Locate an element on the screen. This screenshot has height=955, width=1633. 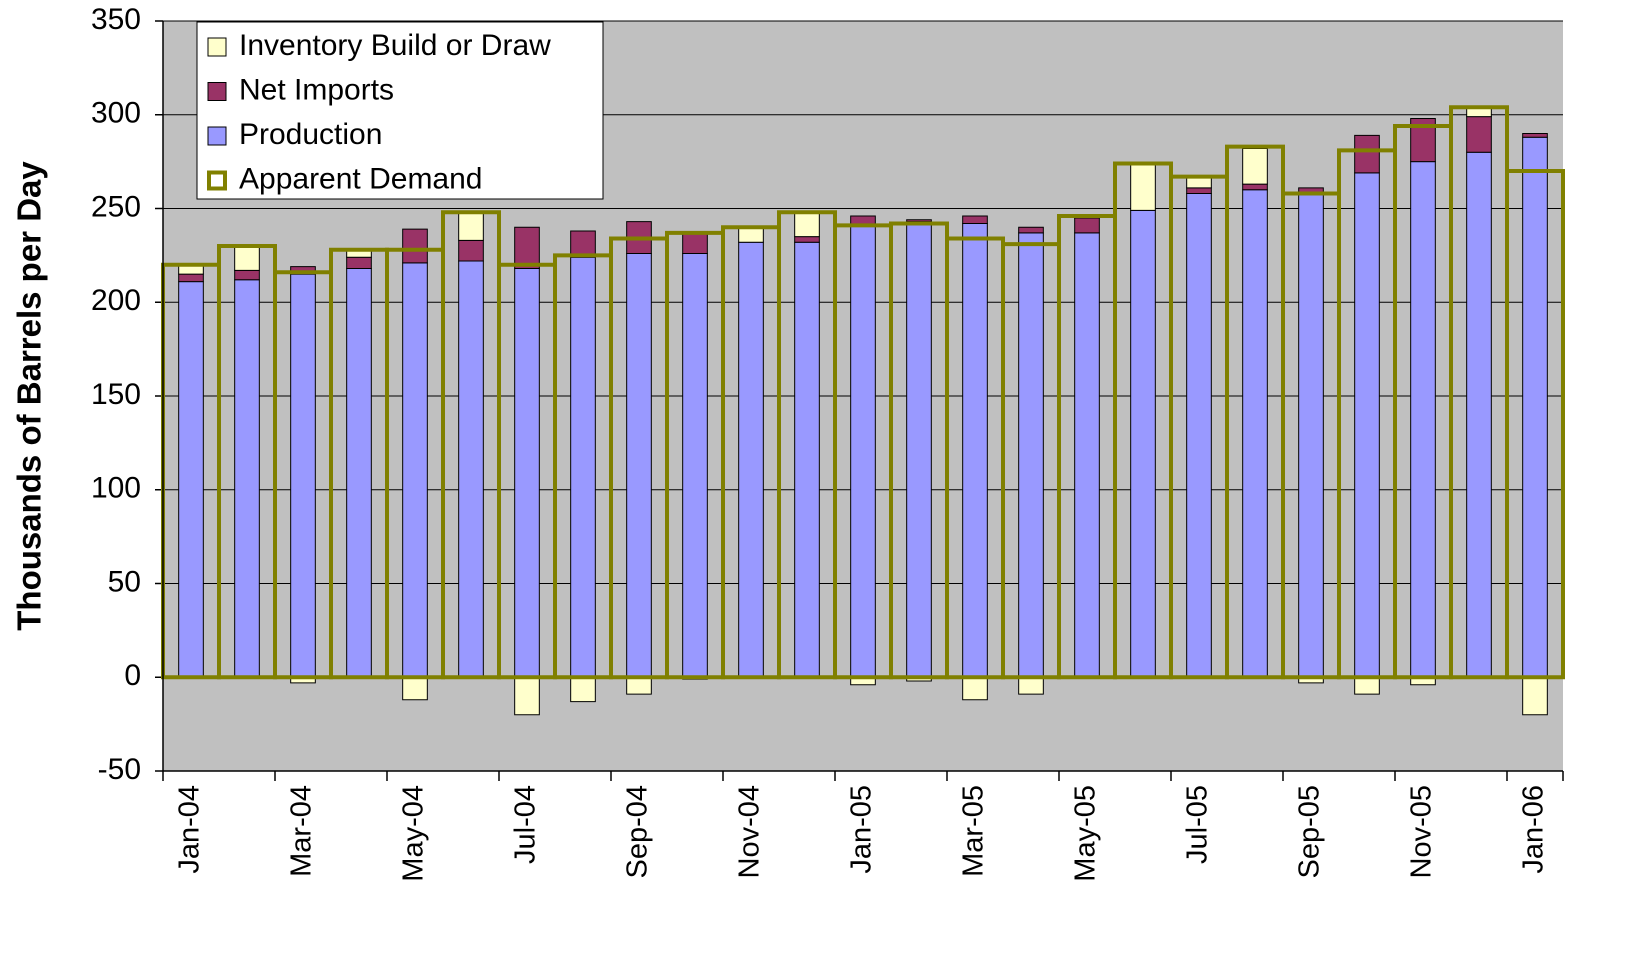
y-tick-label: 50 is located at coordinates (124, 581).